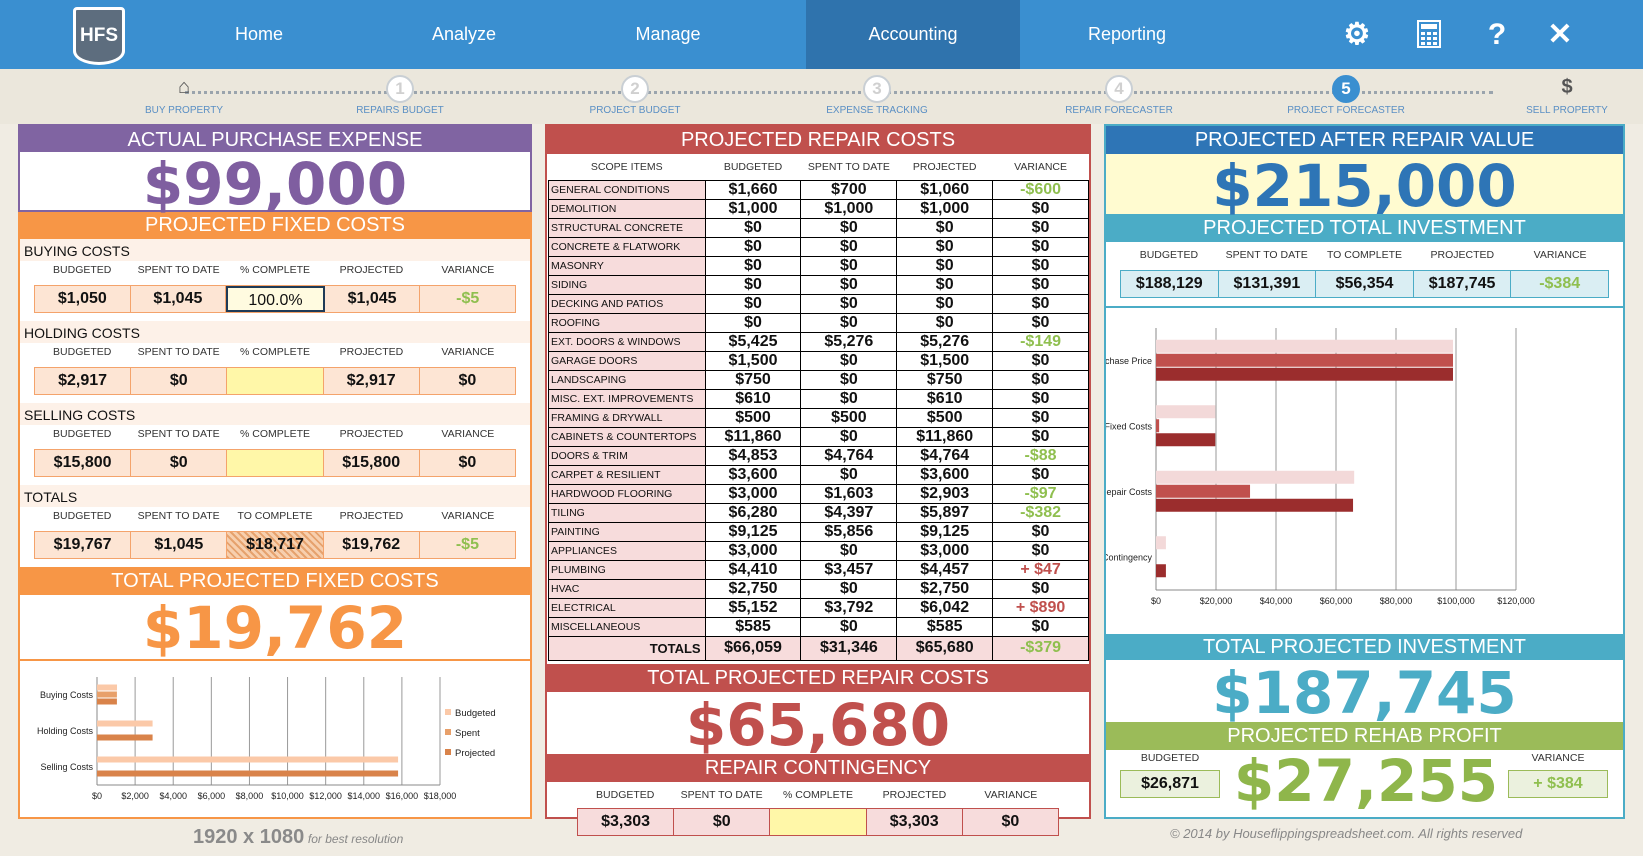 The height and width of the screenshot is (856, 1643). I want to click on x-tick-label: $100,000, so click(1456, 601).